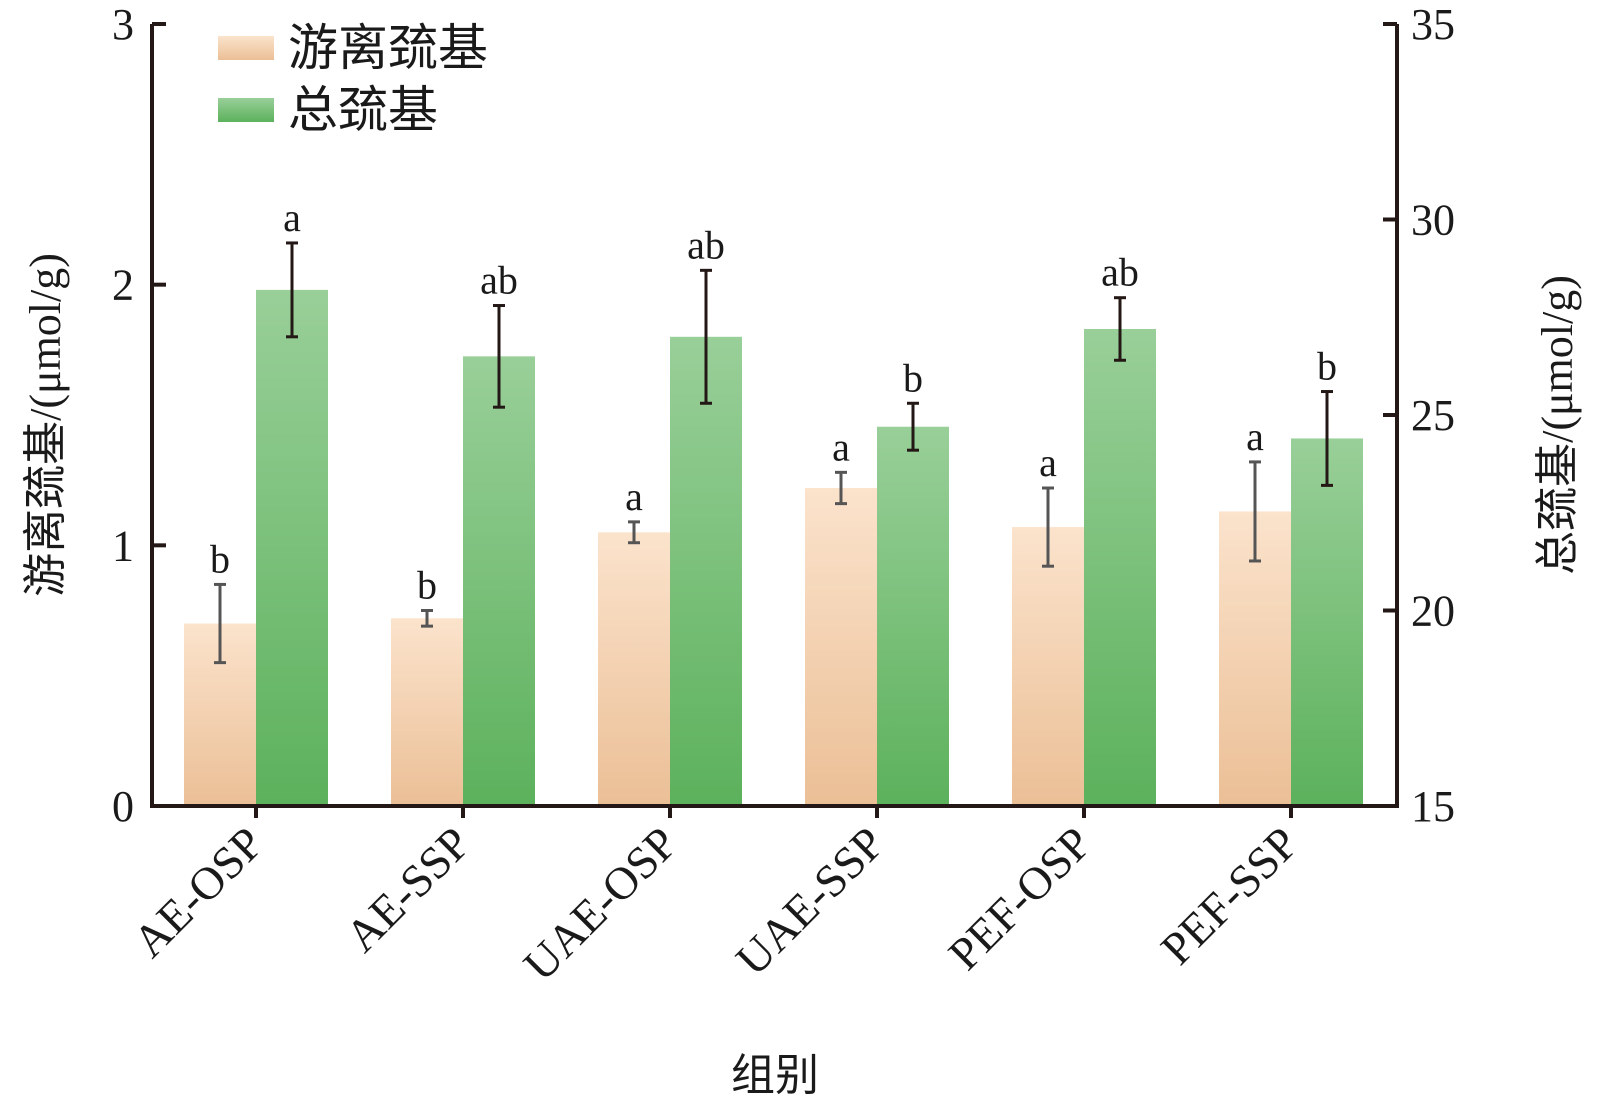 The height and width of the screenshot is (1119, 1598). What do you see at coordinates (600, 903) in the screenshot?
I see `x-tick-label: UAE-OSP` at bounding box center [600, 903].